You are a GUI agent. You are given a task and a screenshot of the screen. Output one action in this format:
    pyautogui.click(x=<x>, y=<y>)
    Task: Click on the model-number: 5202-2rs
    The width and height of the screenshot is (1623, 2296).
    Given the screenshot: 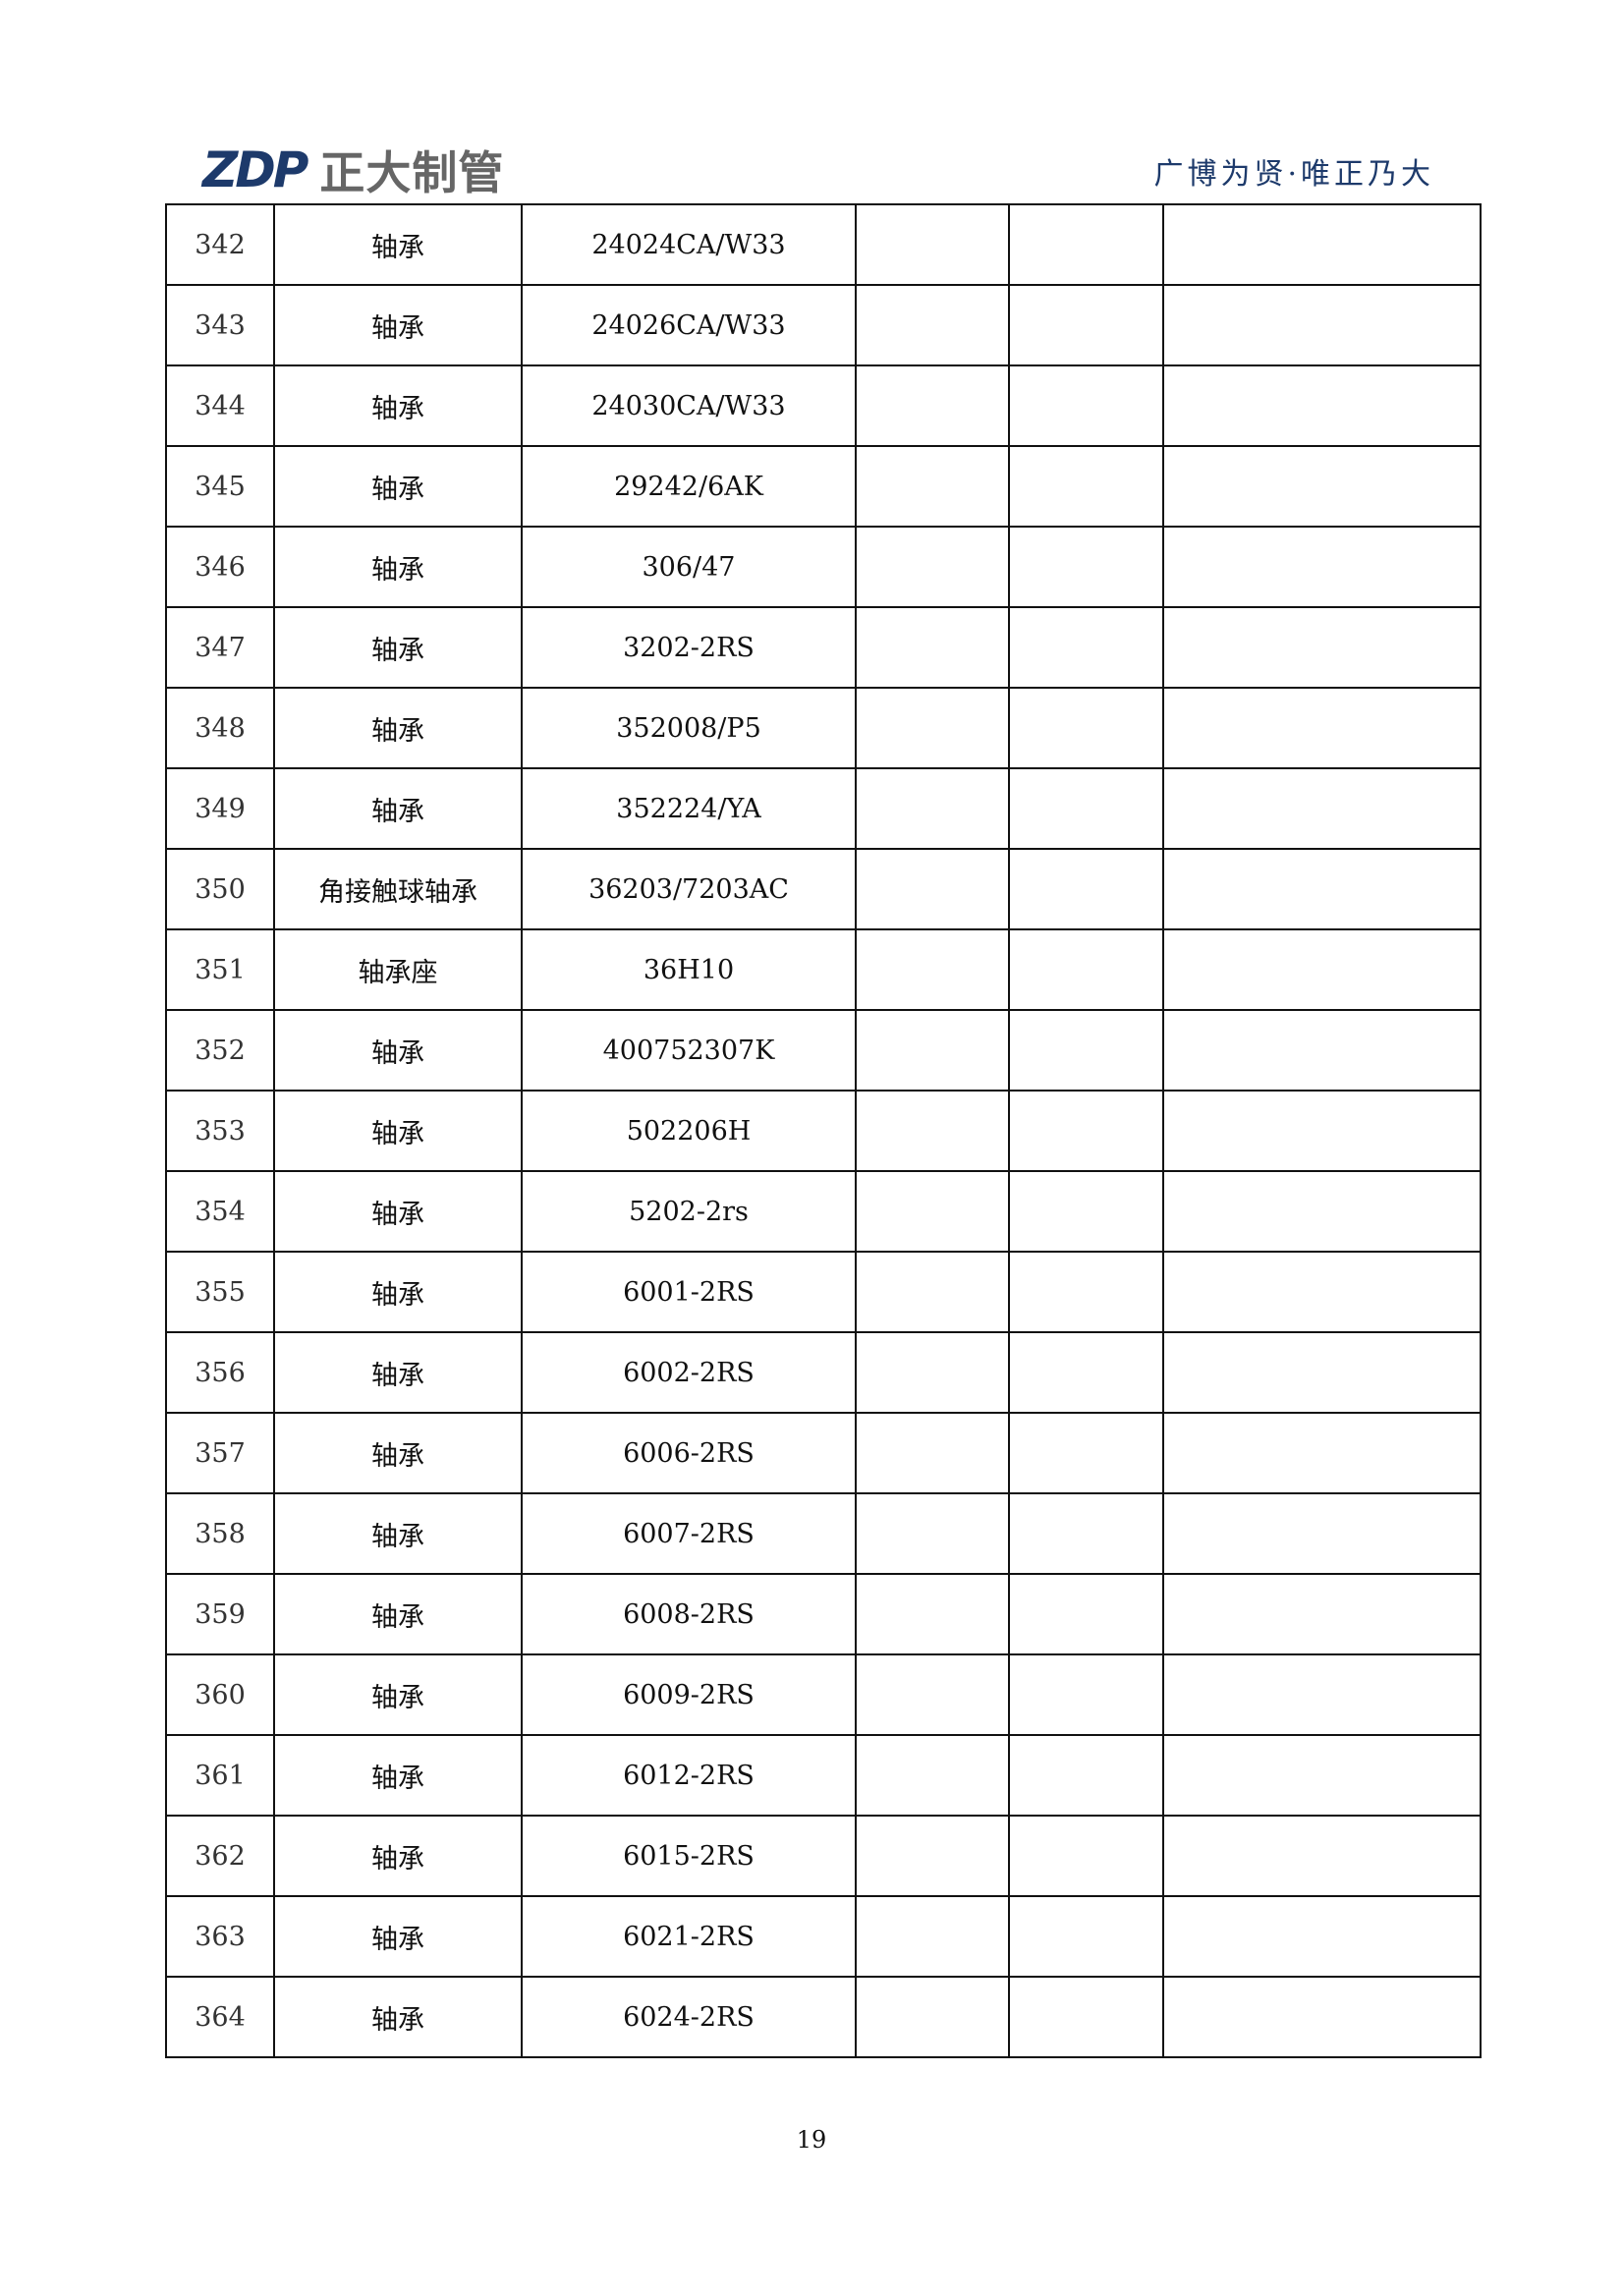 What is the action you would take?
    pyautogui.click(x=689, y=1211)
    